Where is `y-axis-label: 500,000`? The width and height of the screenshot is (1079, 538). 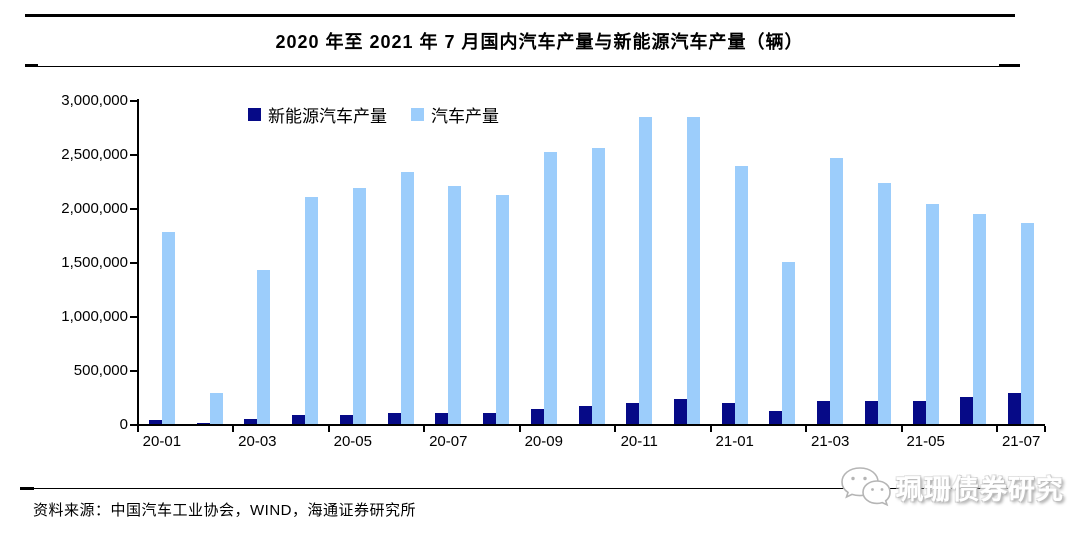 y-axis-label: 500,000 is located at coordinates (100, 370).